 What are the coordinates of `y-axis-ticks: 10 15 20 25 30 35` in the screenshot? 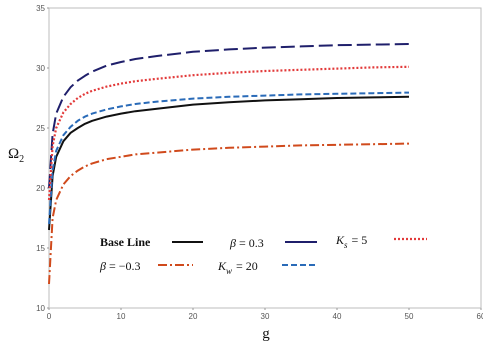 It's located at (42, 158).